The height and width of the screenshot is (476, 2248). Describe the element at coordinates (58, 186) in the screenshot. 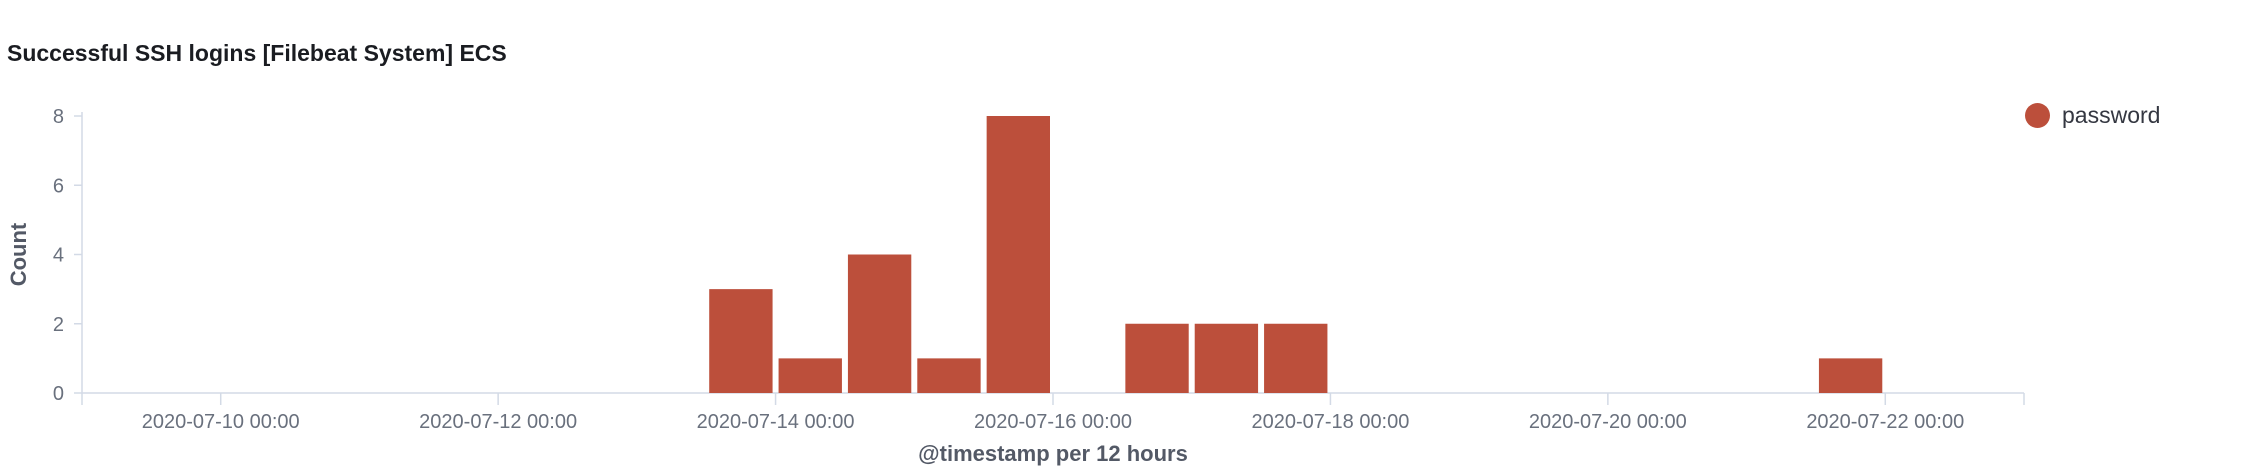

I see `y-tick-label: 6` at that location.